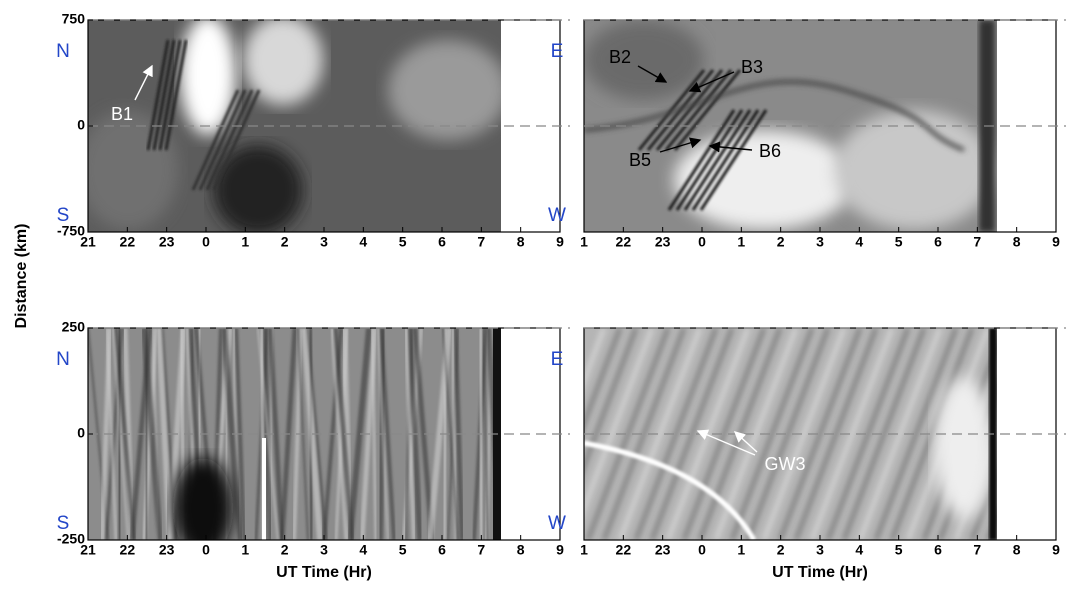 The width and height of the screenshot is (1069, 592). What do you see at coordinates (620, 57) in the screenshot?
I see `annotation: B2` at bounding box center [620, 57].